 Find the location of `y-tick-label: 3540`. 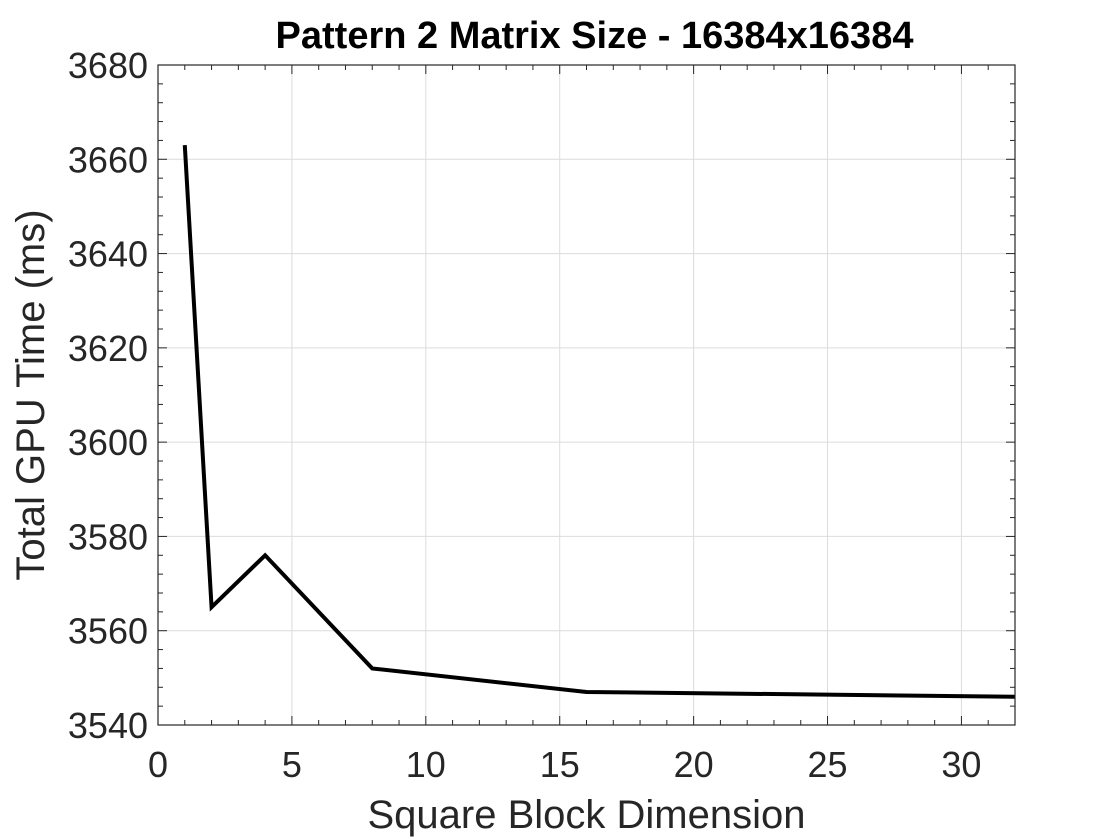

y-tick-label: 3540 is located at coordinates (108, 725).